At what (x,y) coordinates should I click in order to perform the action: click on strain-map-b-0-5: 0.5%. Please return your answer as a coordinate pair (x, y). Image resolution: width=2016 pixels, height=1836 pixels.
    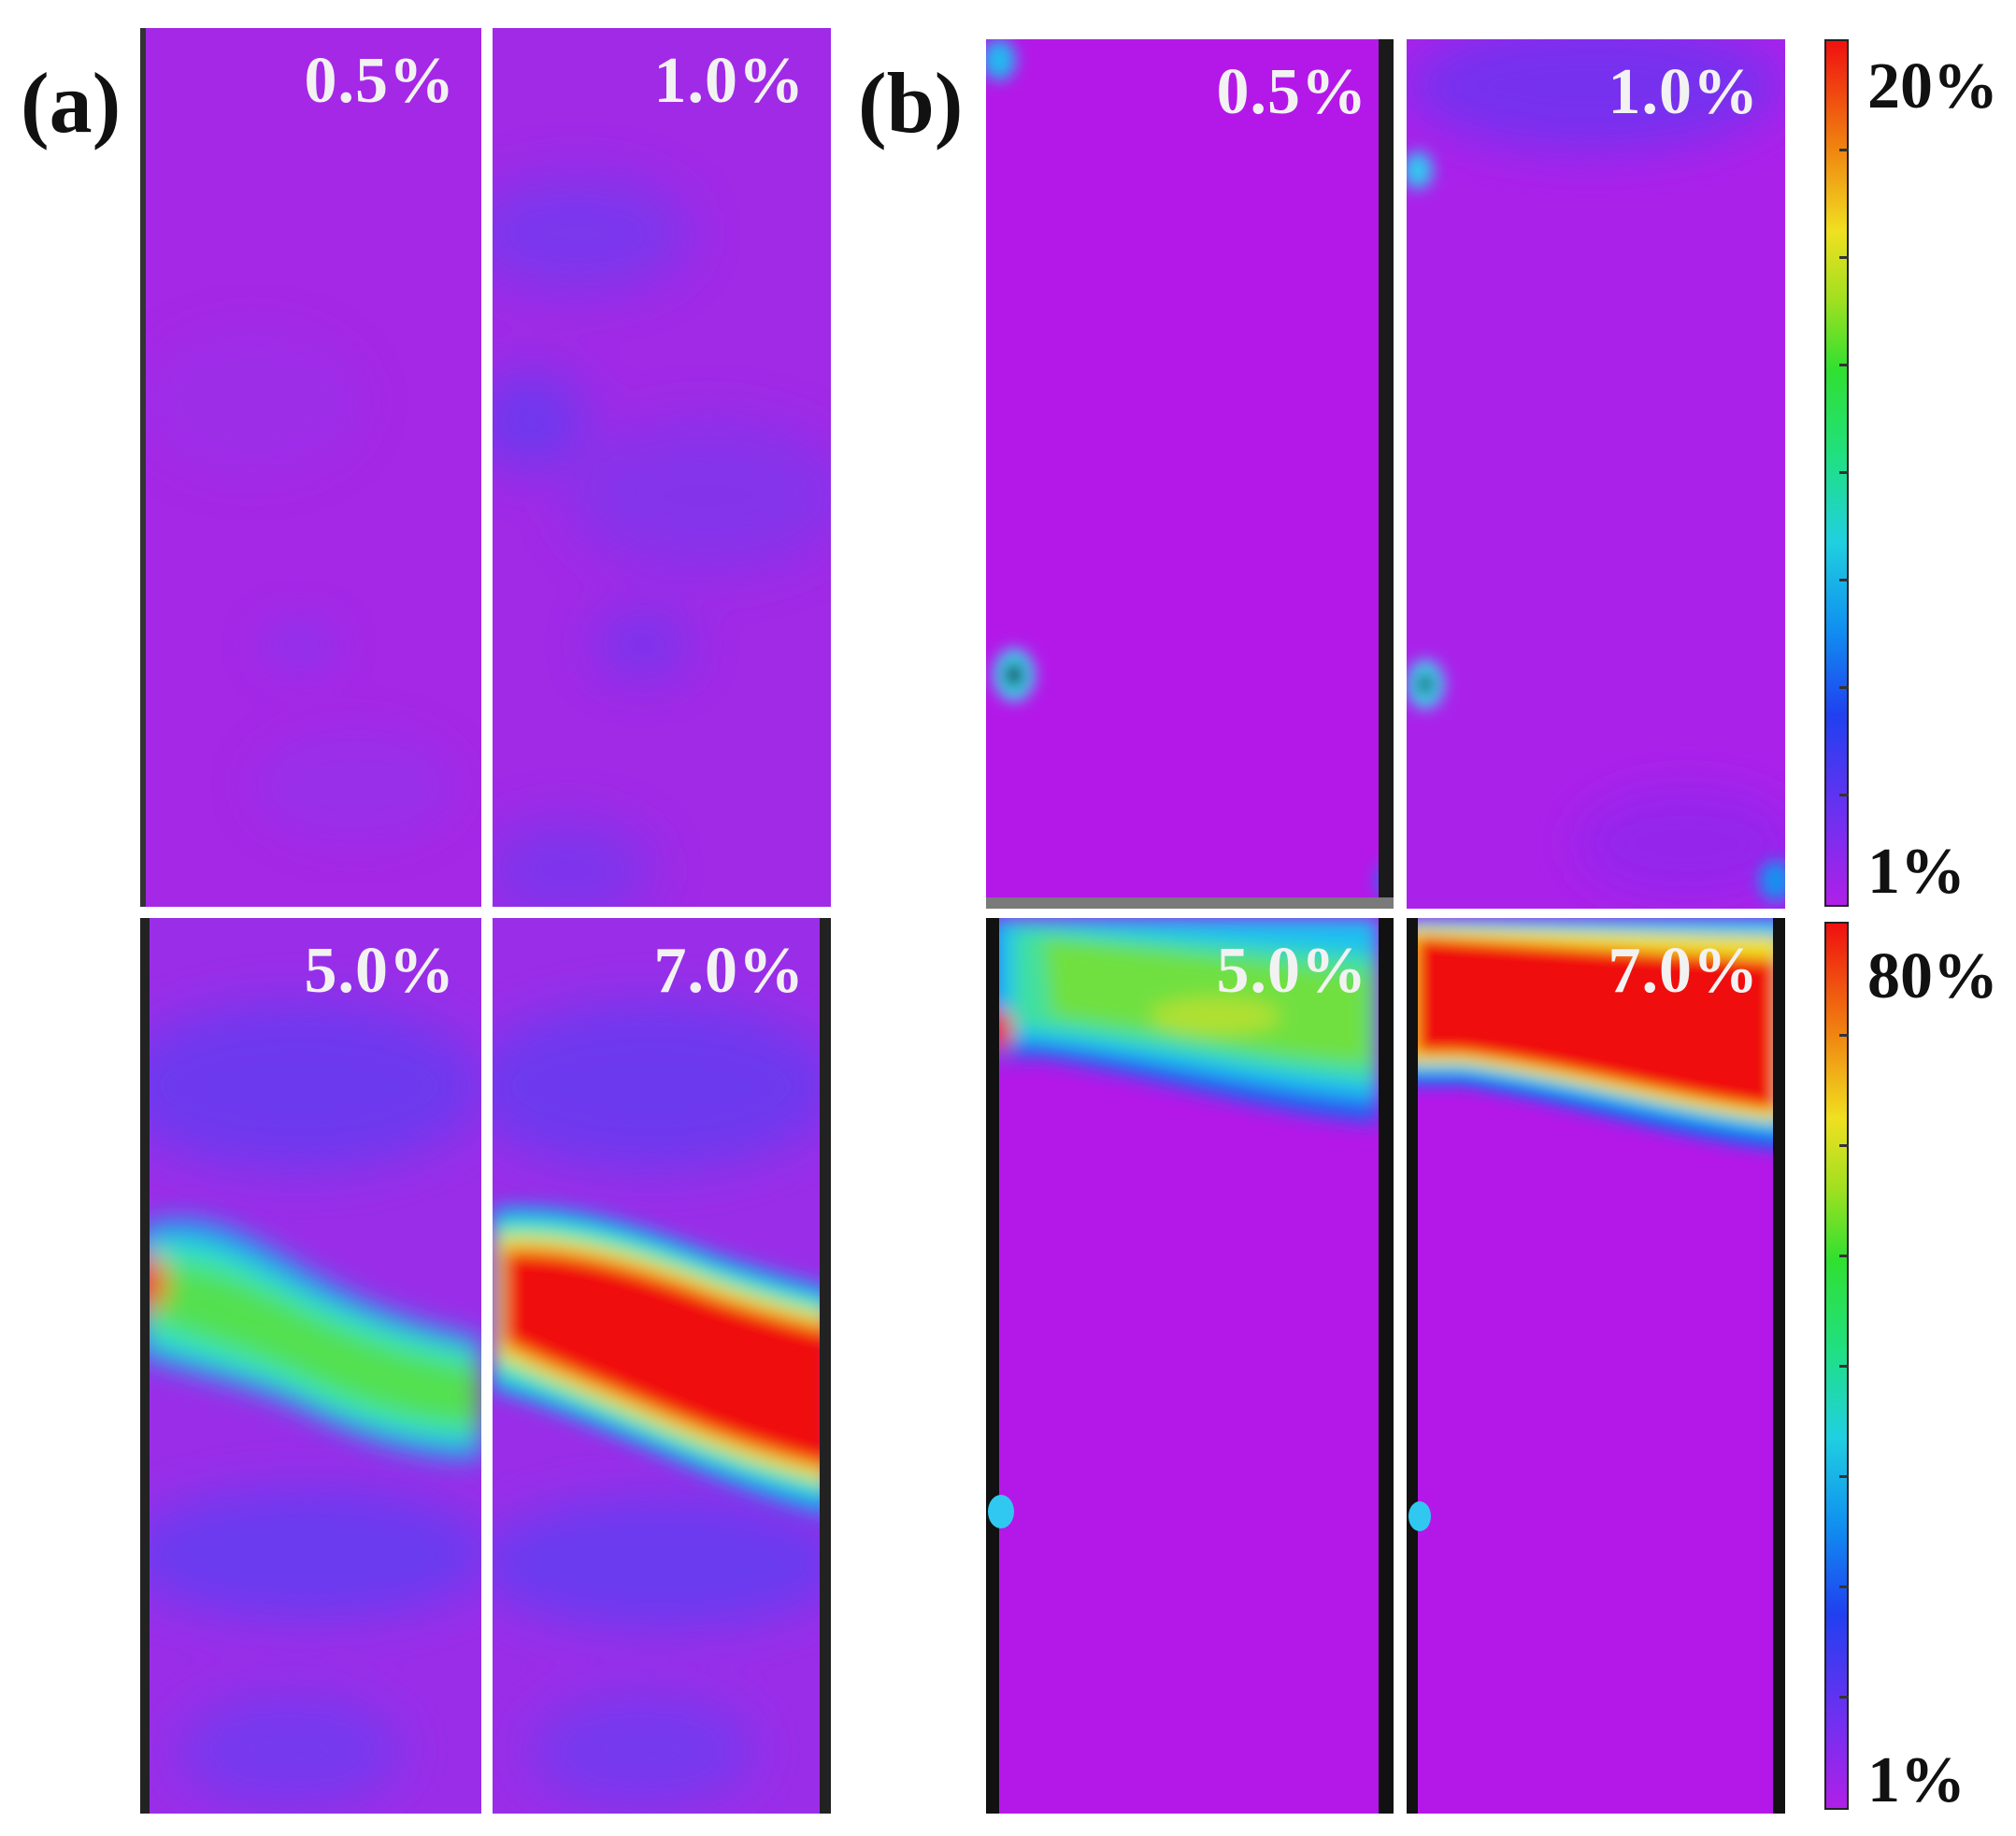
    Looking at the image, I should click on (1190, 474).